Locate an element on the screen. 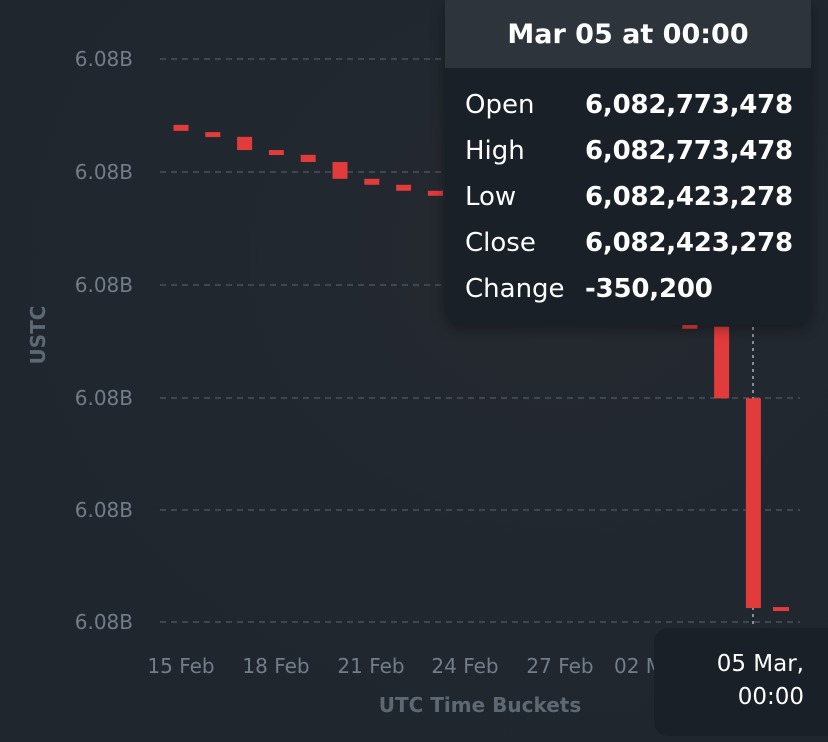  x-tick-label: 15 Feb is located at coordinates (180, 666).